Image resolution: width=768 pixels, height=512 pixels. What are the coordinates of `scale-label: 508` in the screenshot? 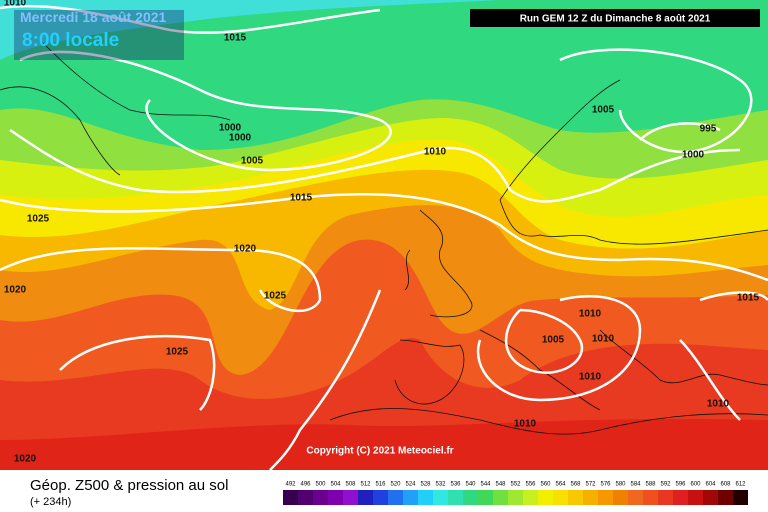 It's located at (350, 485).